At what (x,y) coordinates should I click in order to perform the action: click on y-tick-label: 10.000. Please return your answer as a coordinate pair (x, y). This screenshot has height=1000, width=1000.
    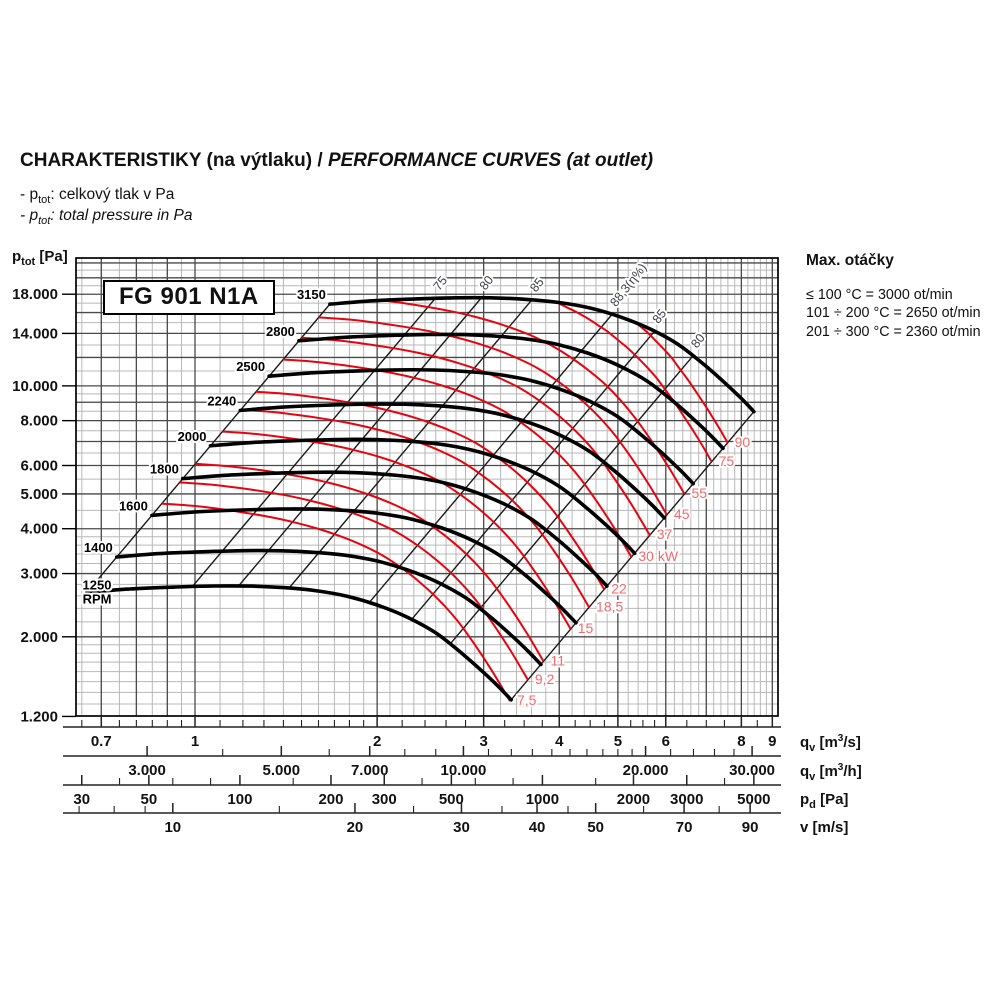
    Looking at the image, I should click on (35, 386).